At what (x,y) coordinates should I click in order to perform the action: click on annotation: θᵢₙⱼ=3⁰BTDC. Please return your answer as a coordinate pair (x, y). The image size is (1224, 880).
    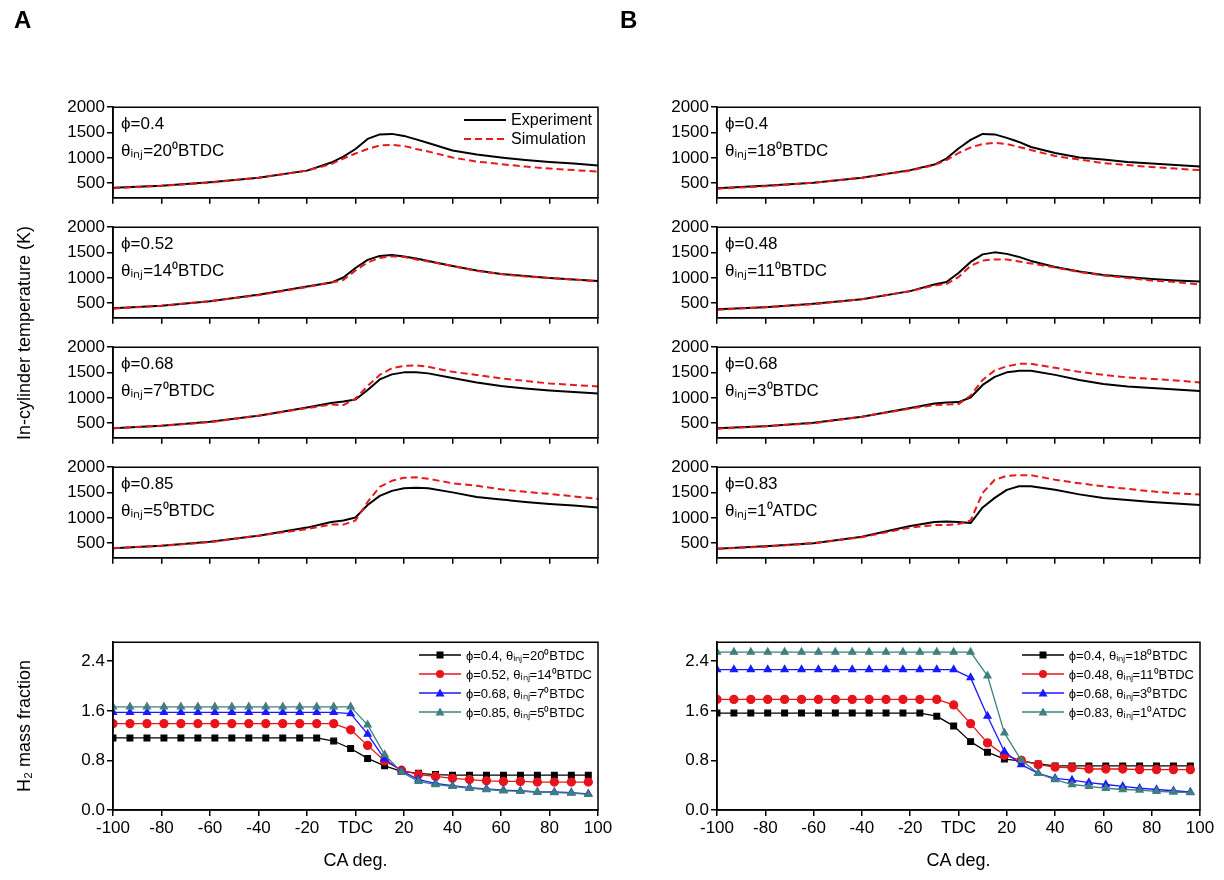
    Looking at the image, I should click on (772, 390).